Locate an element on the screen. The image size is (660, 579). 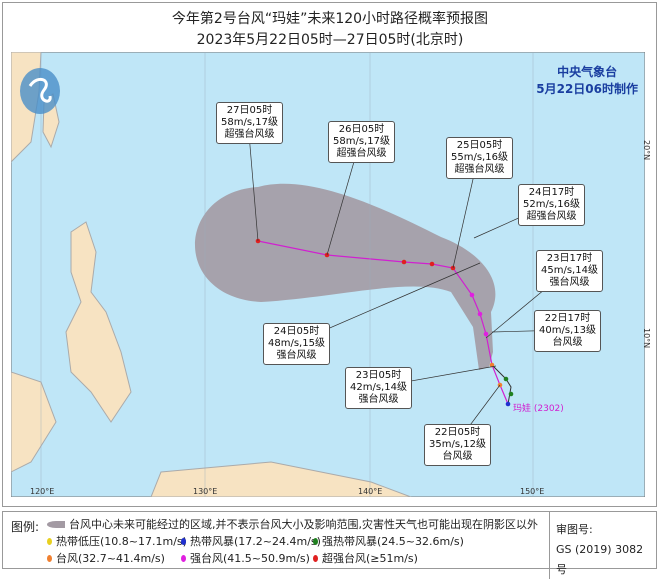
lat-tick: 10°N is located at coordinates (646, 338).